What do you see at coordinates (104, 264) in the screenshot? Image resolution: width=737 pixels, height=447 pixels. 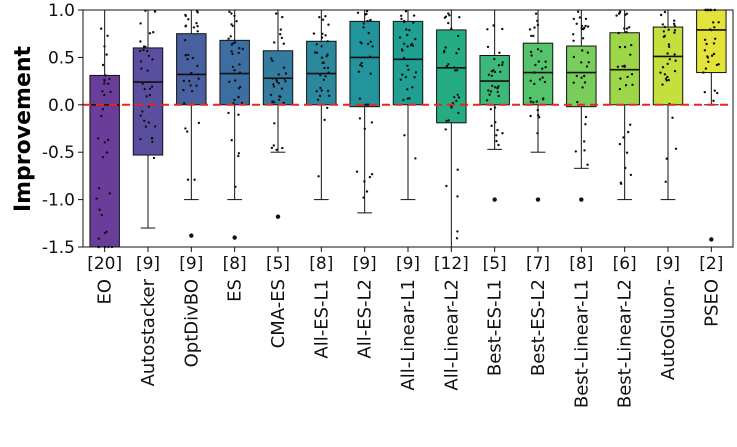 I see `count-label-1: [20]` at bounding box center [104, 264].